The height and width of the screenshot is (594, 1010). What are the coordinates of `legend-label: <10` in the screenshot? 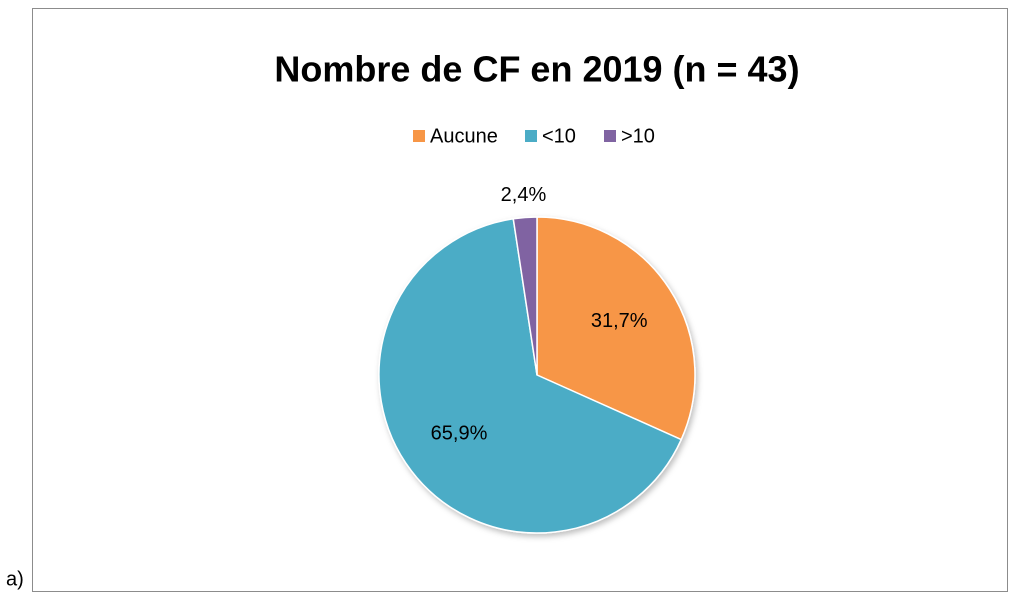 It's located at (559, 136).